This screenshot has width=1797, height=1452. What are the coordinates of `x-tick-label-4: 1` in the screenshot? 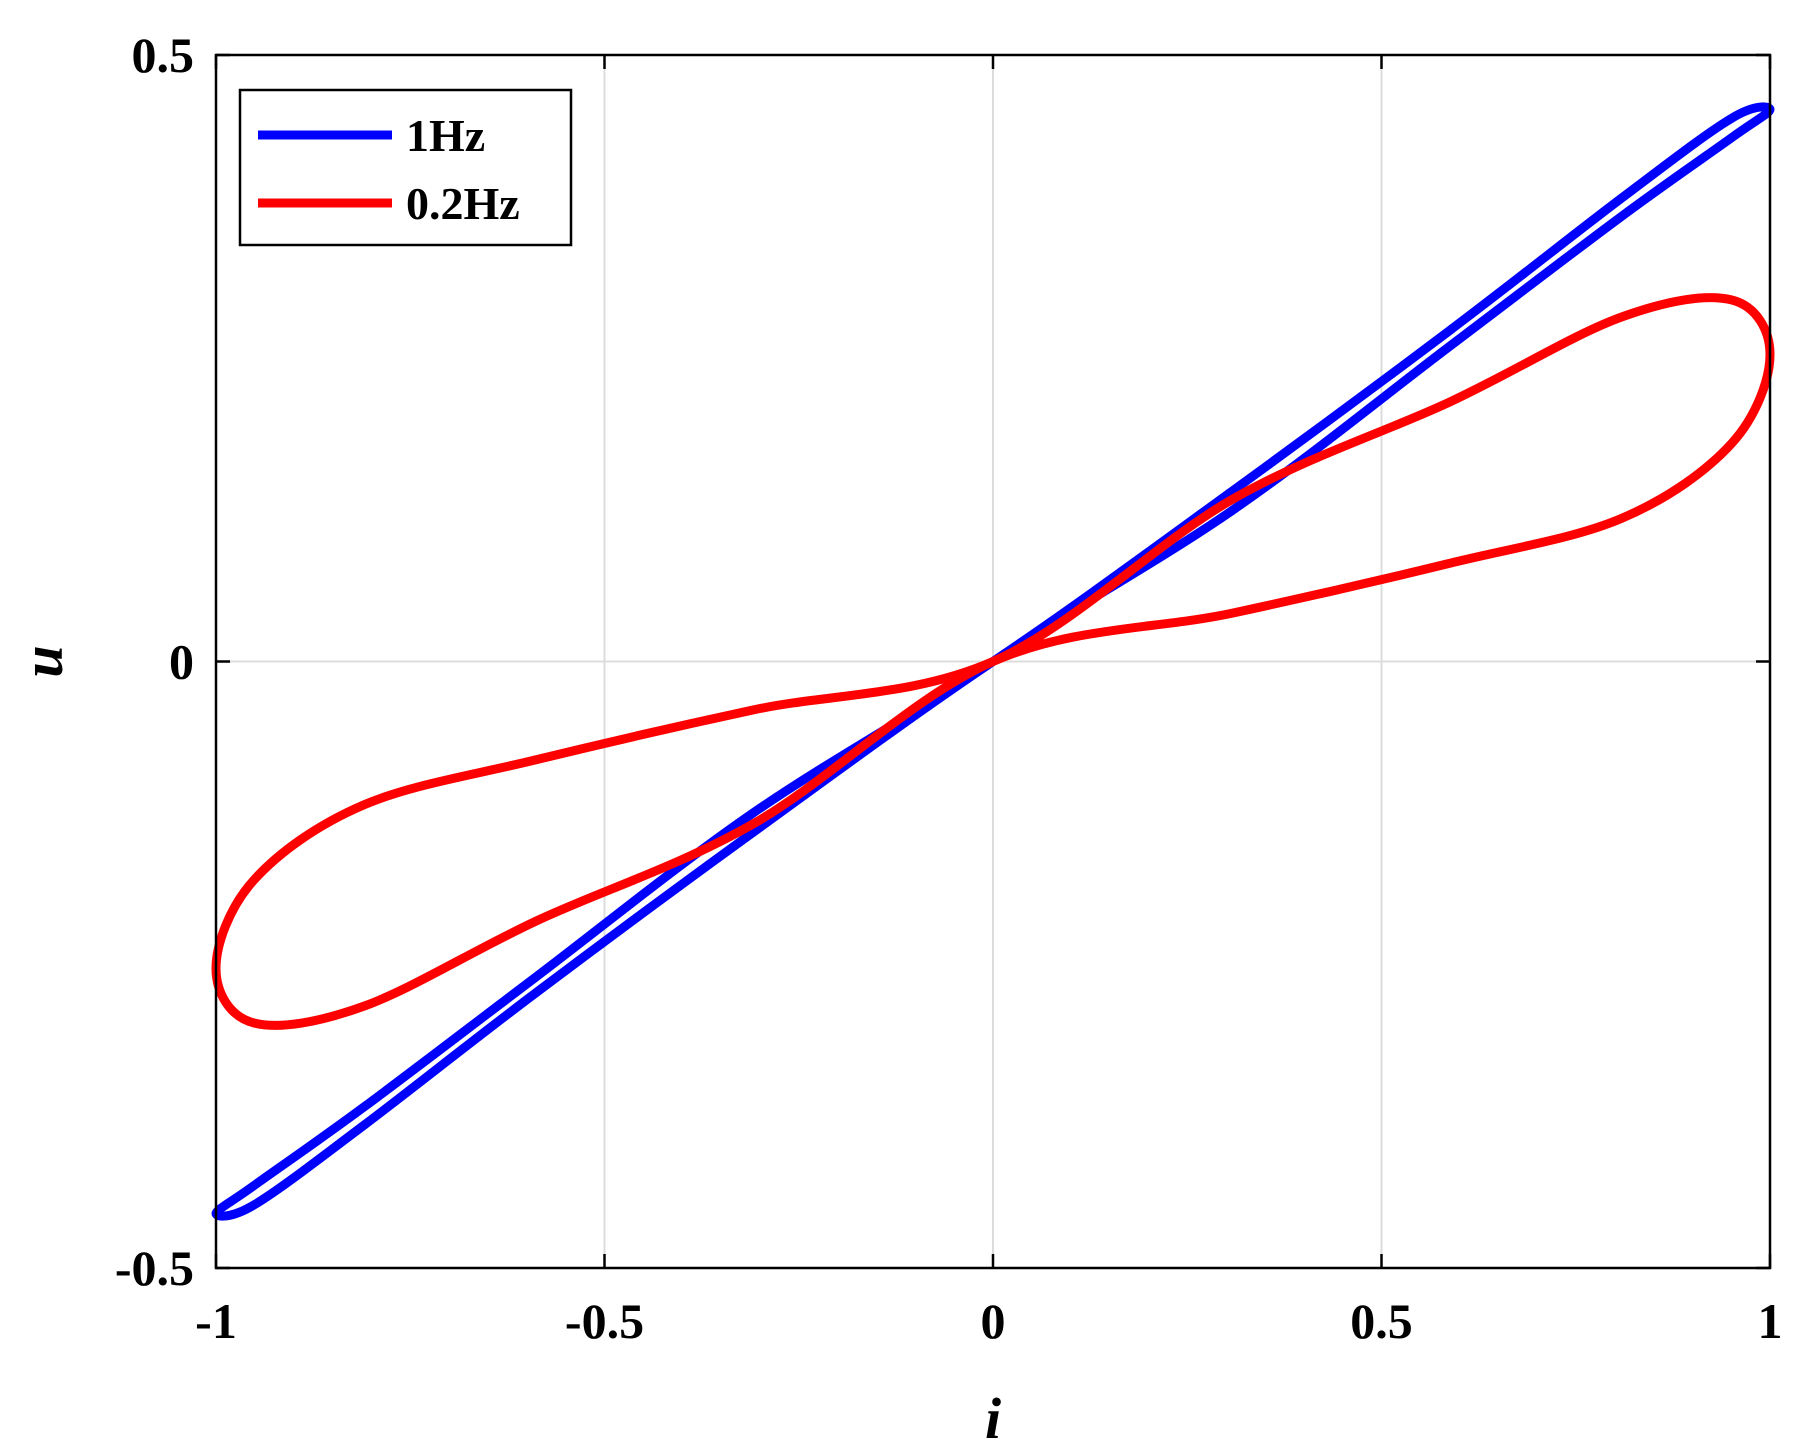 It's located at (1770, 1321).